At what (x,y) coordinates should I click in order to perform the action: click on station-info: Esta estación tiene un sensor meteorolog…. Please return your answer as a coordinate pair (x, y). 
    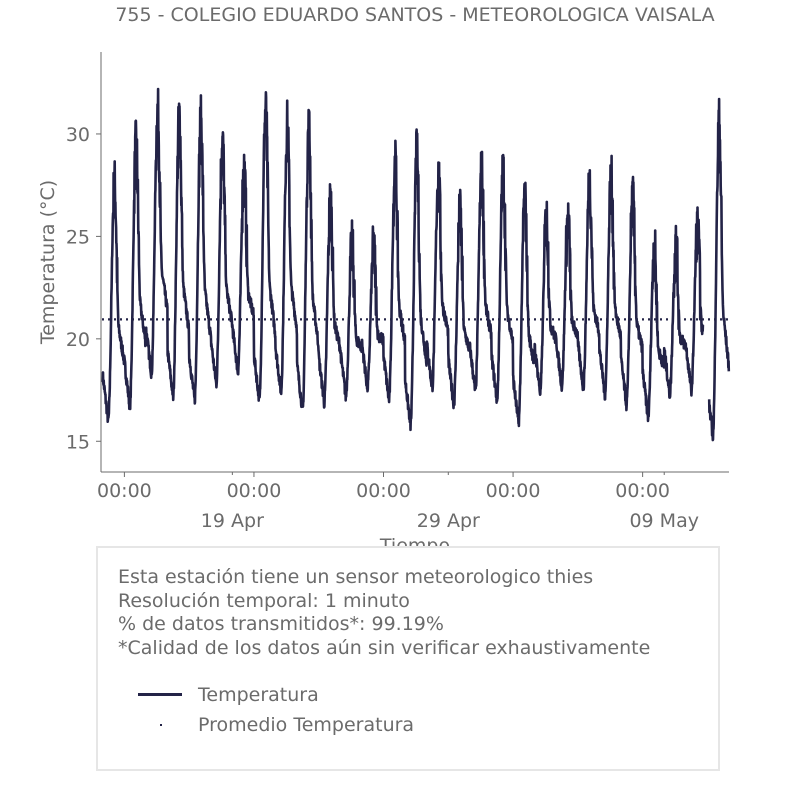
    Looking at the image, I should click on (384, 613).